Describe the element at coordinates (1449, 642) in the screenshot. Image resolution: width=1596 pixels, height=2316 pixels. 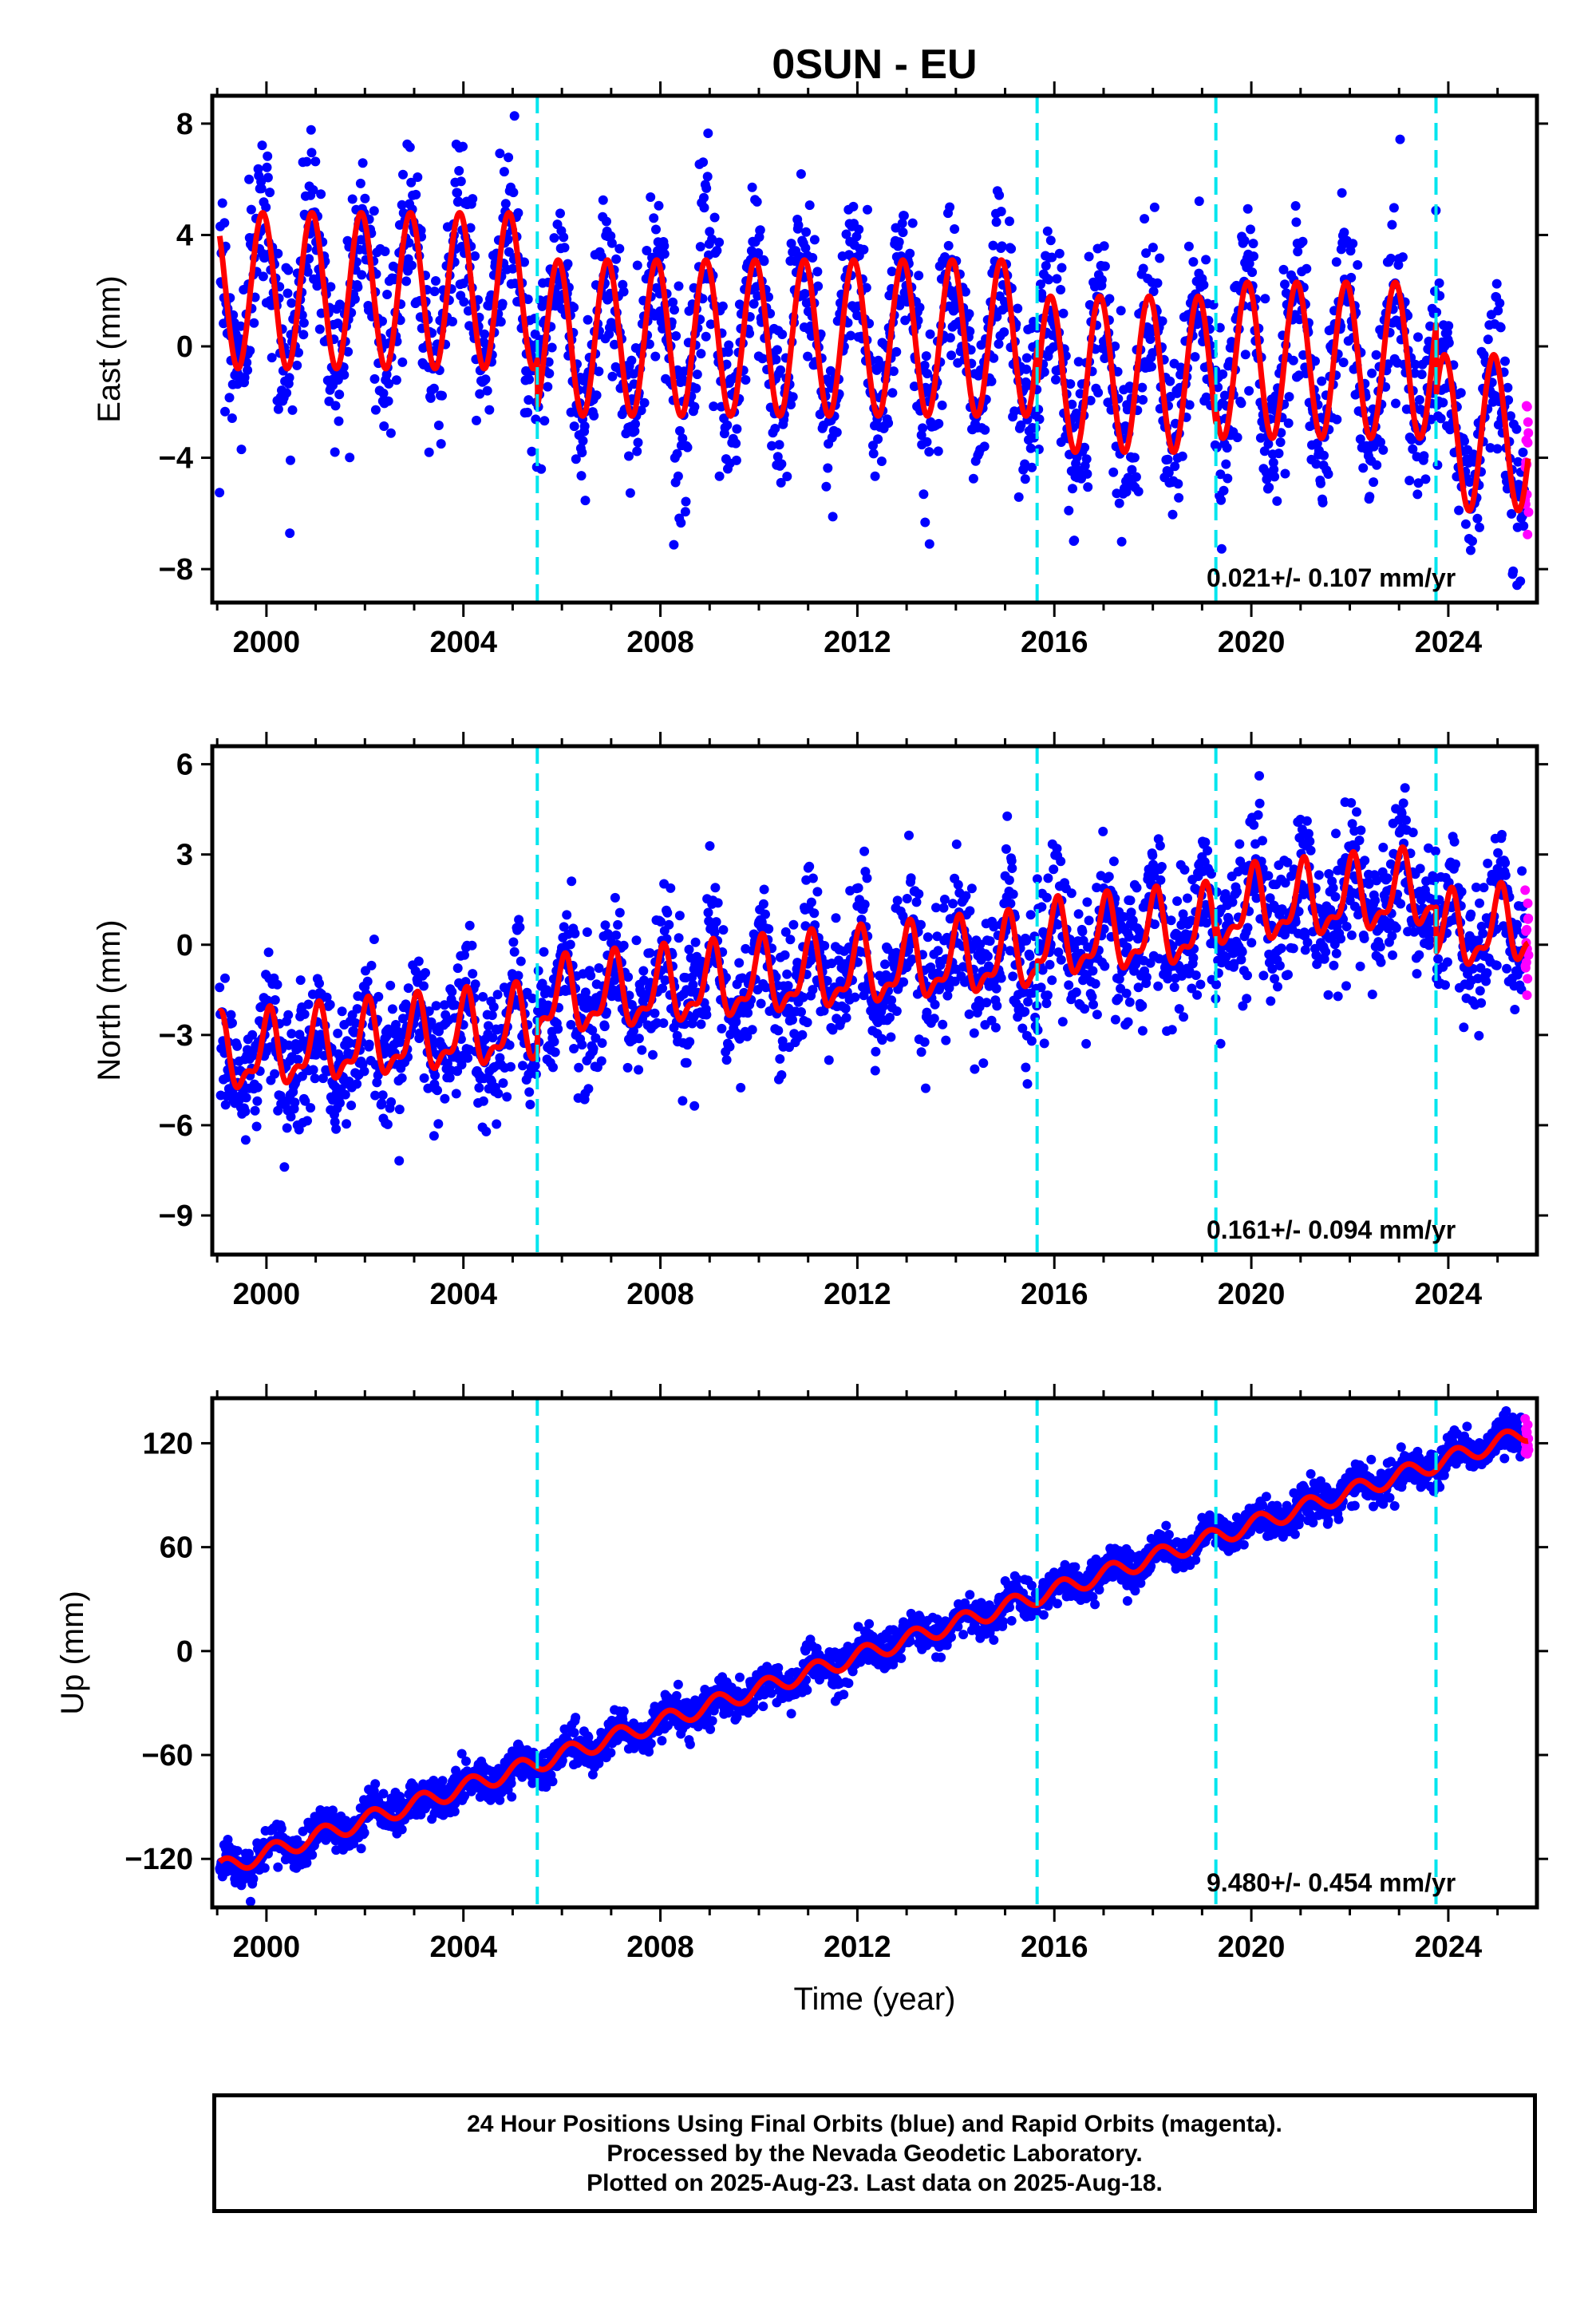
I see `x-tick-label: 2024` at that location.